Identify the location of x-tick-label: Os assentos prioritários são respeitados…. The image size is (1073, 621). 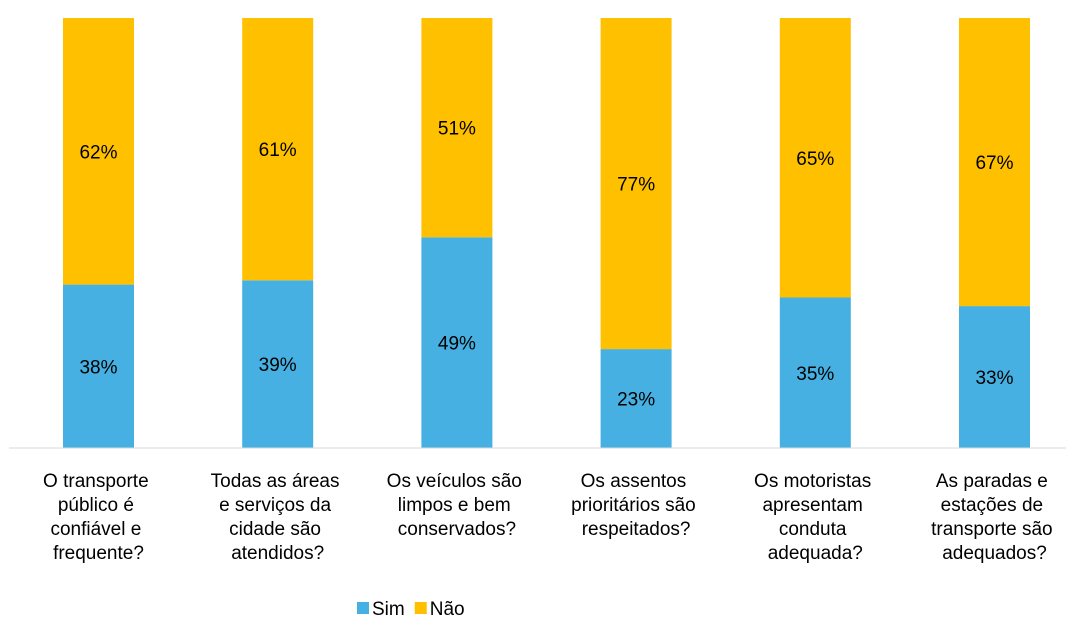
(636, 505).